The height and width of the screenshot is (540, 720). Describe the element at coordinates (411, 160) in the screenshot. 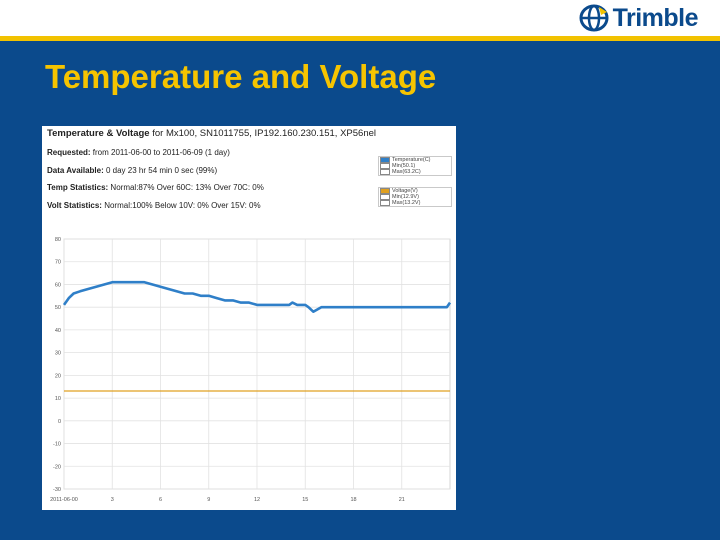

I see `legend-label: Temperature(C)` at that location.